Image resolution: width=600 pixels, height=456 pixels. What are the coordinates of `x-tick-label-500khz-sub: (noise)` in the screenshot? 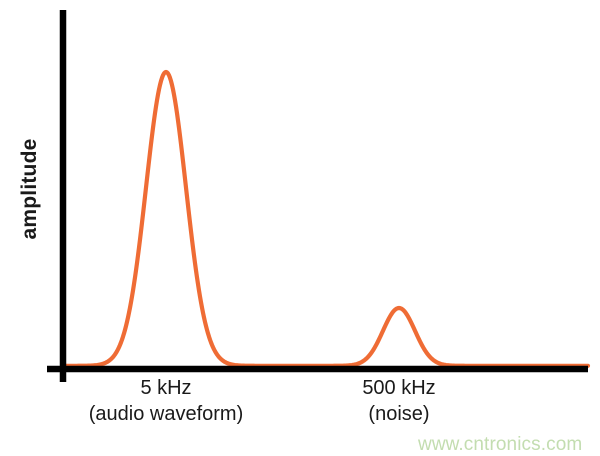 It's located at (399, 414).